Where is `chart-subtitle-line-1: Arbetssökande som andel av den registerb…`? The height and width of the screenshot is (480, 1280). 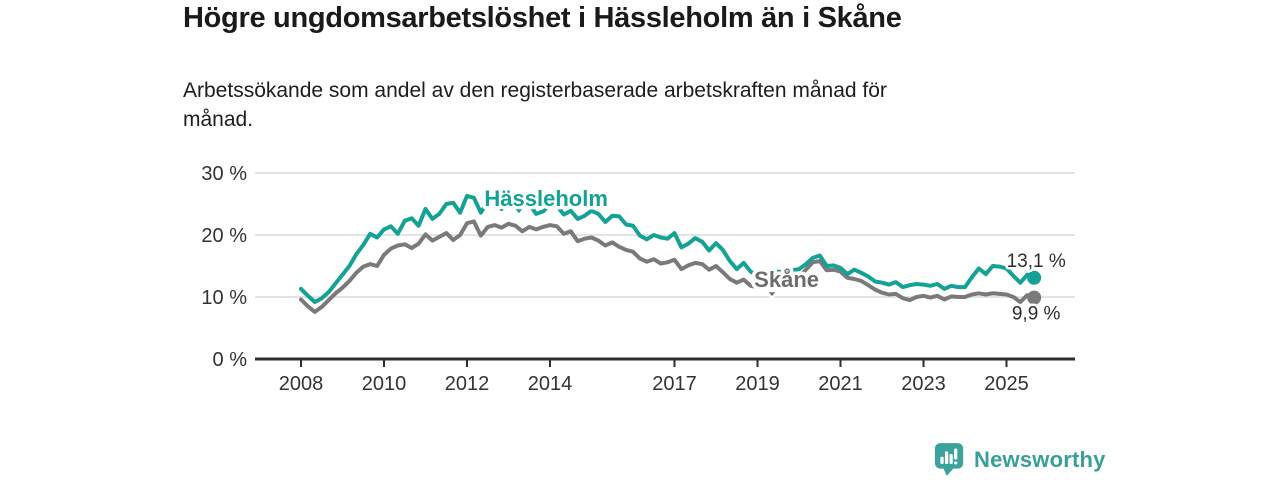
chart-subtitle-line-1: Arbetssökande som andel av den registerb… is located at coordinates (535, 90).